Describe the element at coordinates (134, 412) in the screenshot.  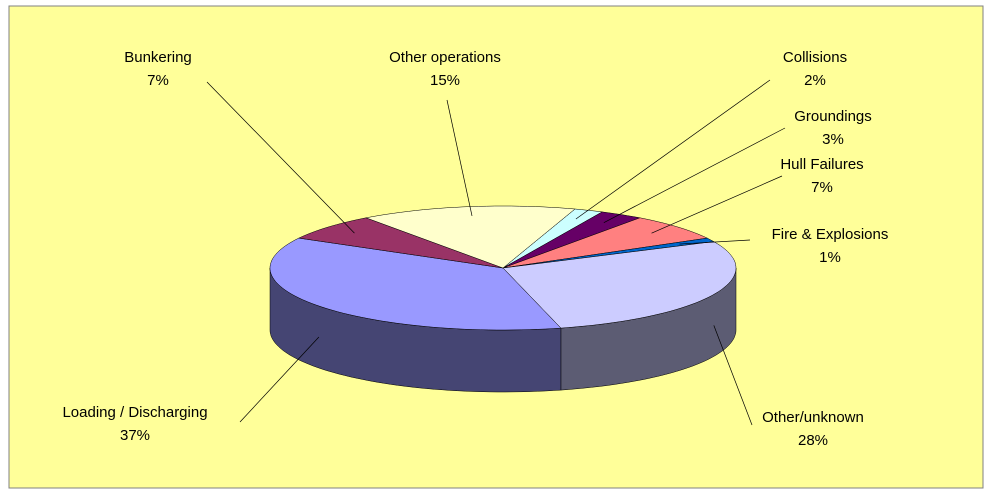
I see `category-label: Loading / Discharging` at that location.